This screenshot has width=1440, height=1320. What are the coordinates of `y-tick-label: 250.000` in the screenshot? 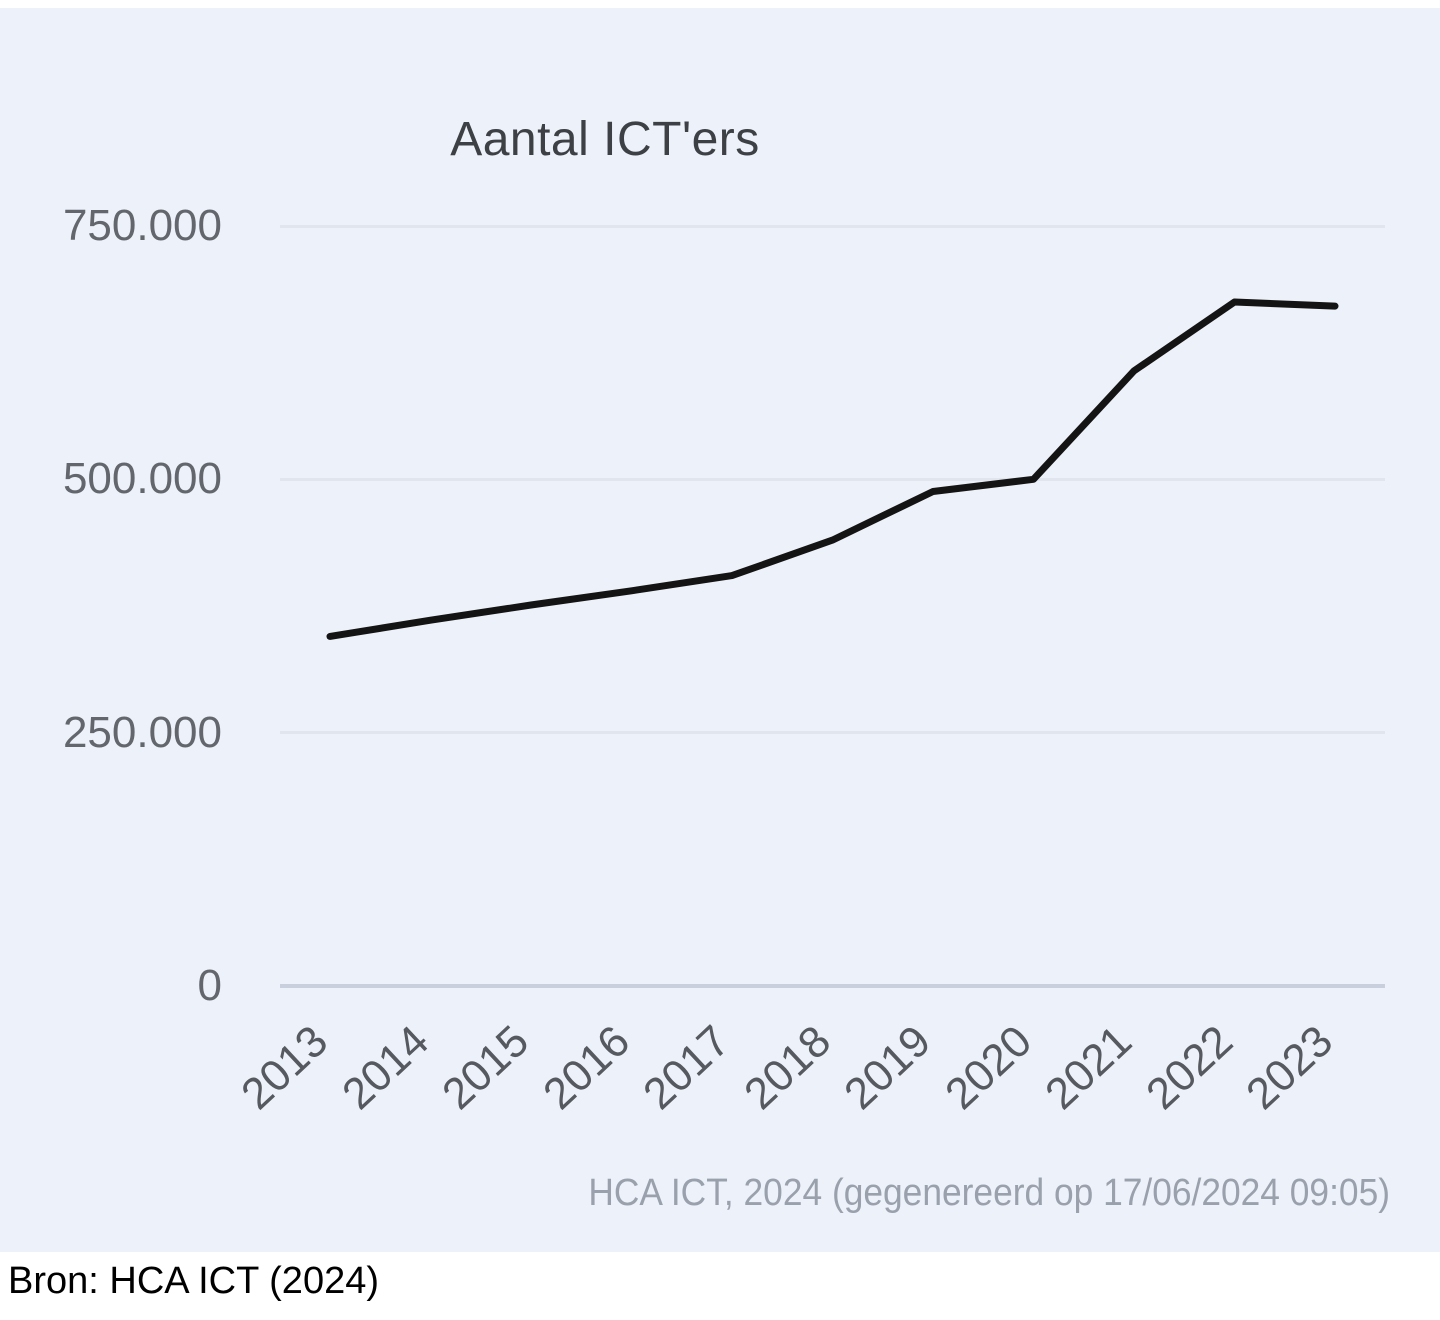 It's located at (142, 732).